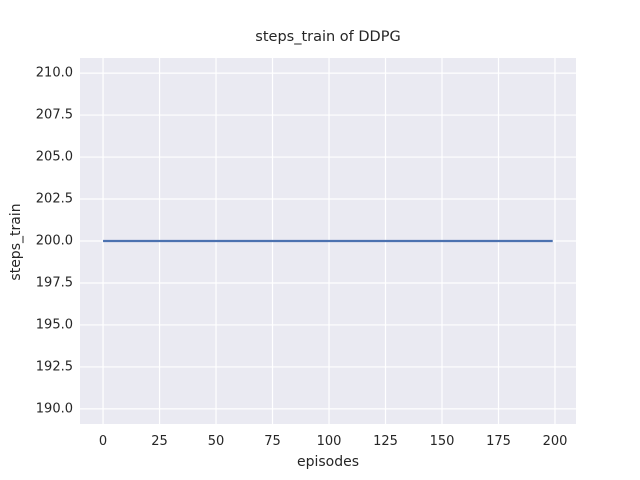  Describe the element at coordinates (159, 441) in the screenshot. I see `x-tick-label: 25` at that location.